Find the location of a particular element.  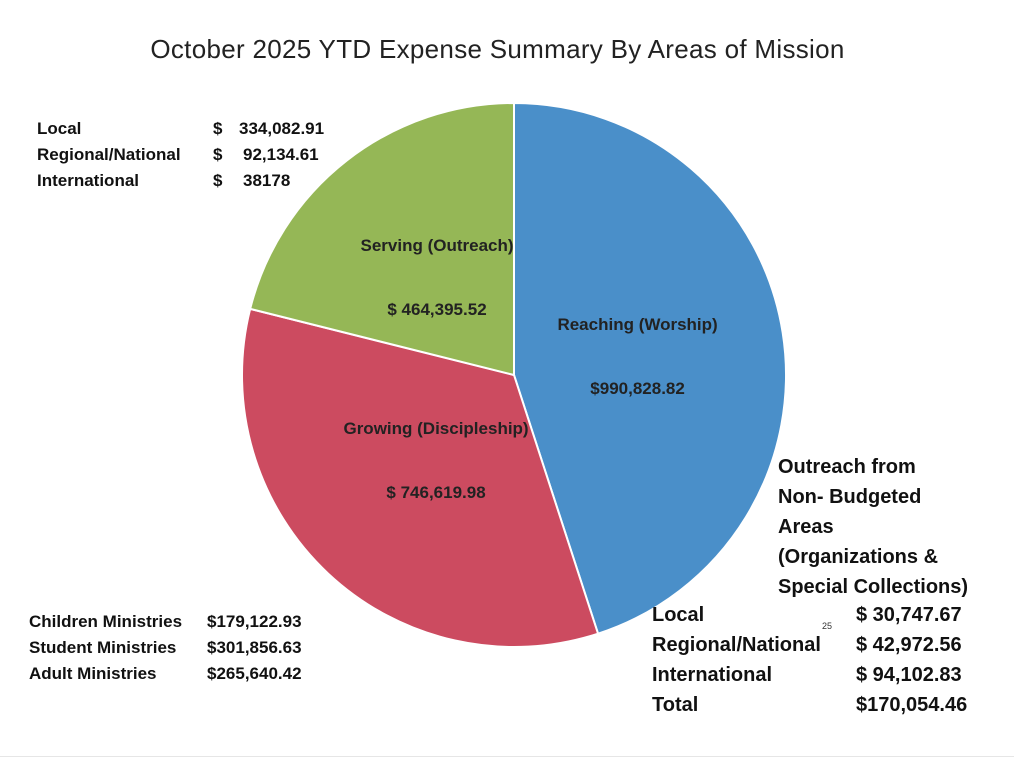

outreach-amount: $ 42,972.56 is located at coordinates (909, 645).